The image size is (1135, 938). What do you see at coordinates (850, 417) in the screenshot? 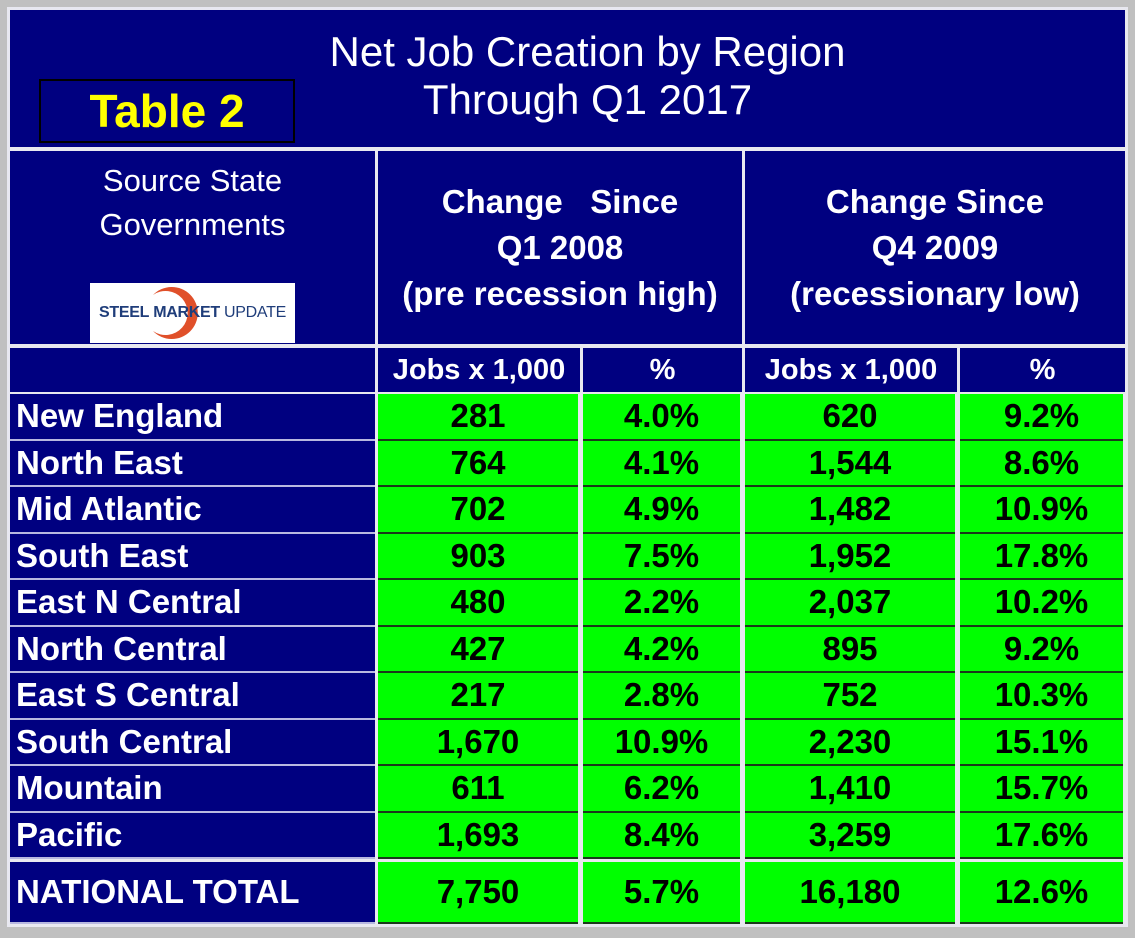
I see `jobs-value: 620` at bounding box center [850, 417].